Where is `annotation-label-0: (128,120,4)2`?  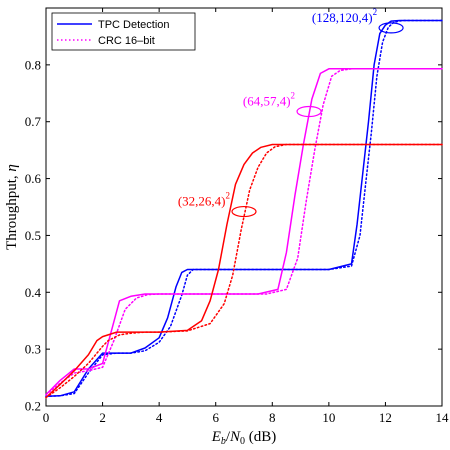 annotation-label-0: (128,120,4)2 is located at coordinates (344, 16).